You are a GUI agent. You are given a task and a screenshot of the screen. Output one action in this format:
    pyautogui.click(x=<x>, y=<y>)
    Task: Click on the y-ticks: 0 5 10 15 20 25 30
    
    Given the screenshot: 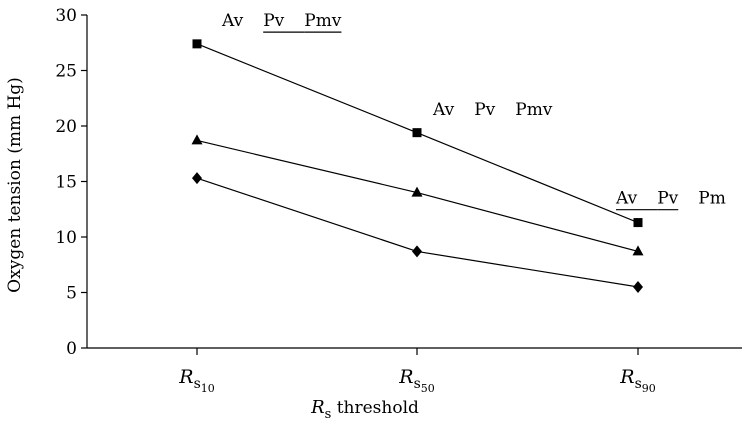 What is the action you would take?
    pyautogui.click(x=71, y=182)
    